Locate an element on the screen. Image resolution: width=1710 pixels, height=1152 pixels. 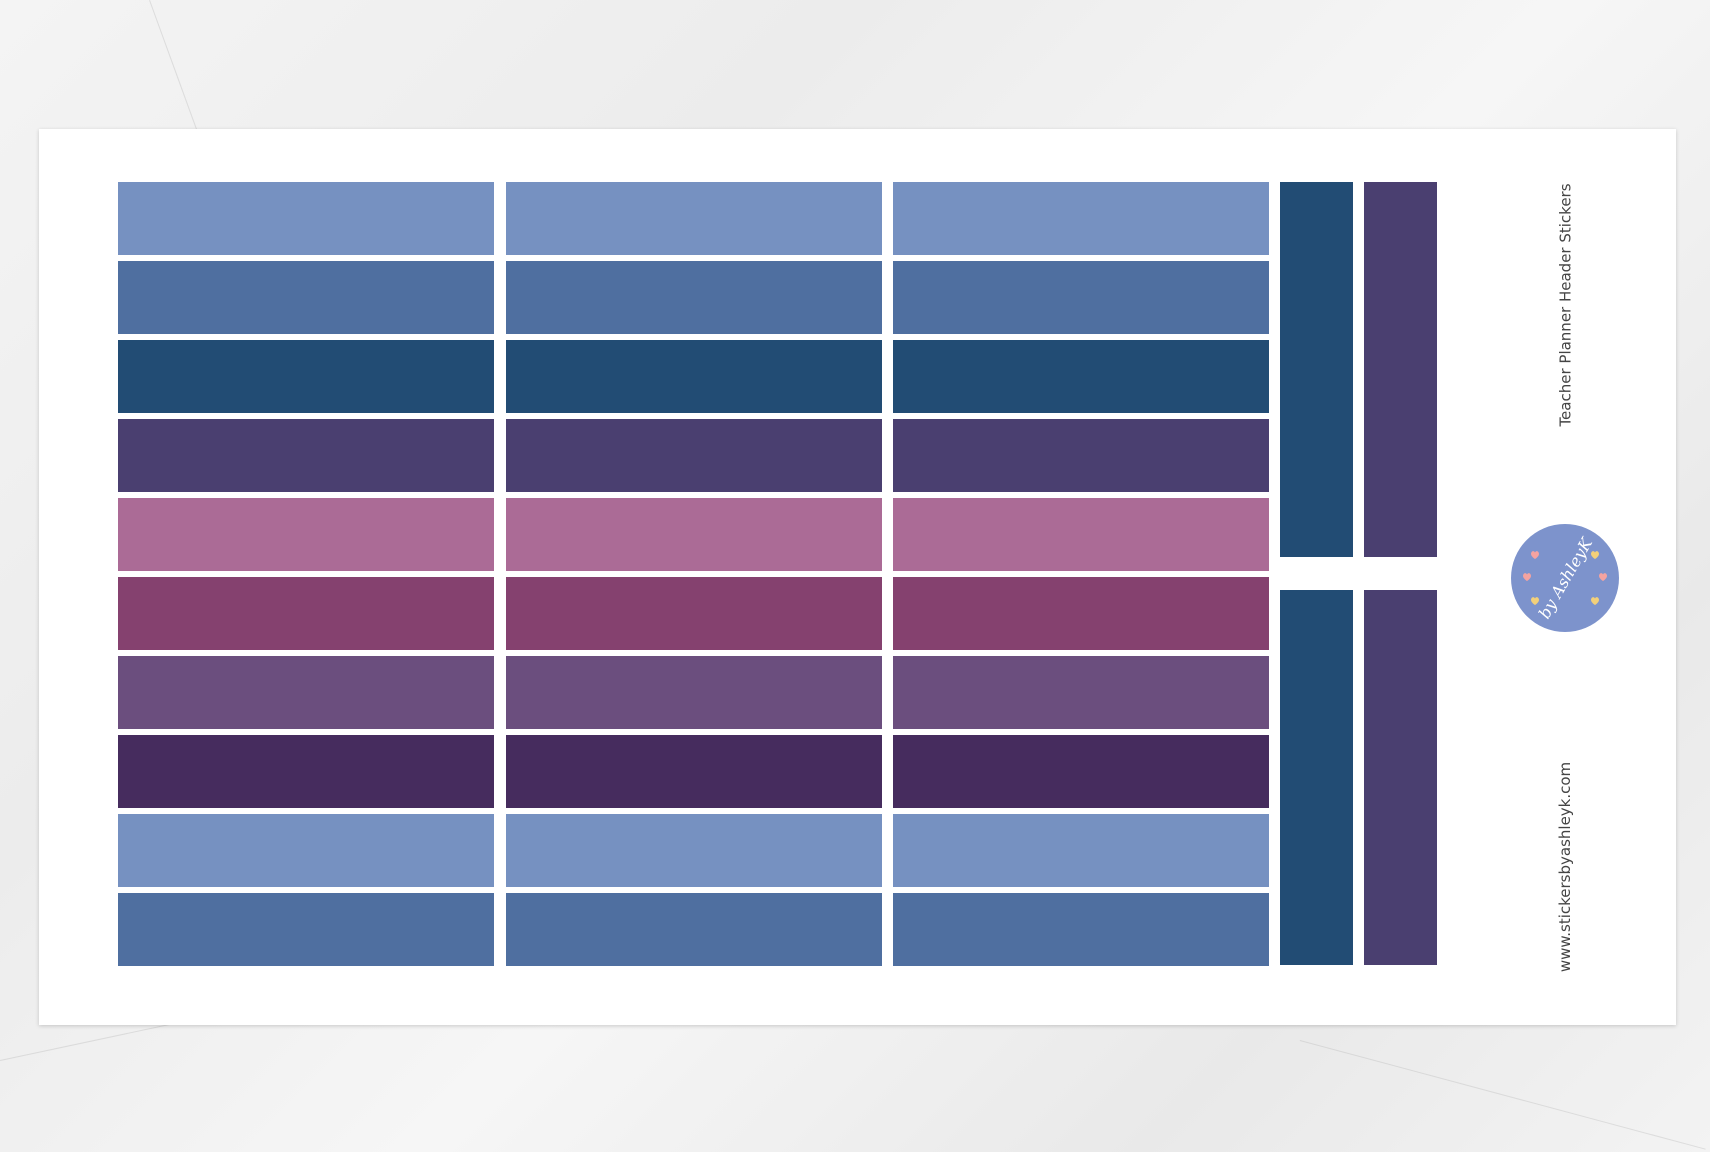
marble-vein is located at coordinates (1502, 1095).